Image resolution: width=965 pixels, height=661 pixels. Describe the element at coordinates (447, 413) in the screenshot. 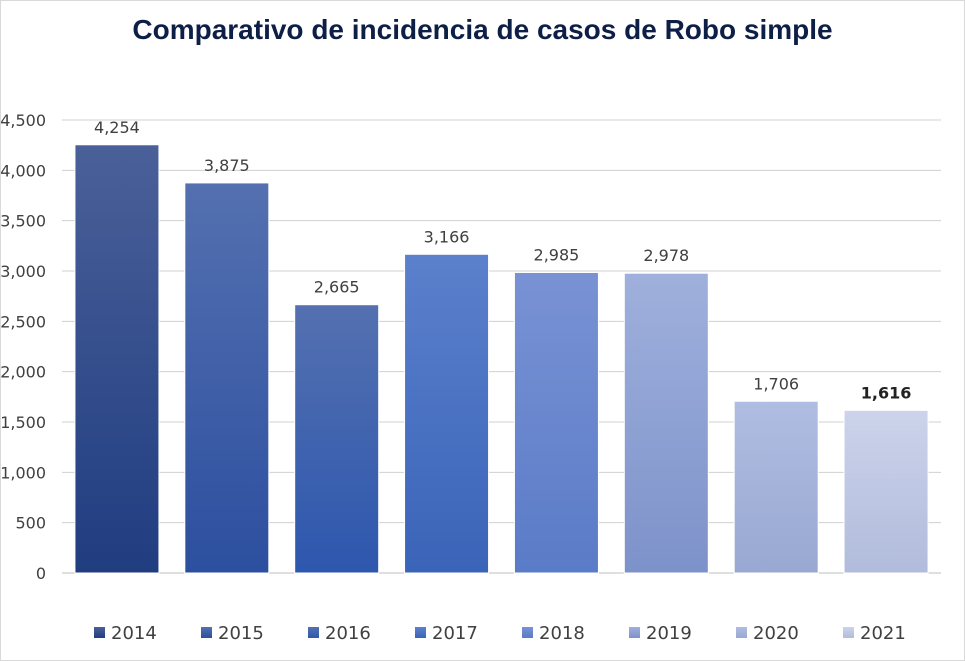

I see `bar-2017` at that location.